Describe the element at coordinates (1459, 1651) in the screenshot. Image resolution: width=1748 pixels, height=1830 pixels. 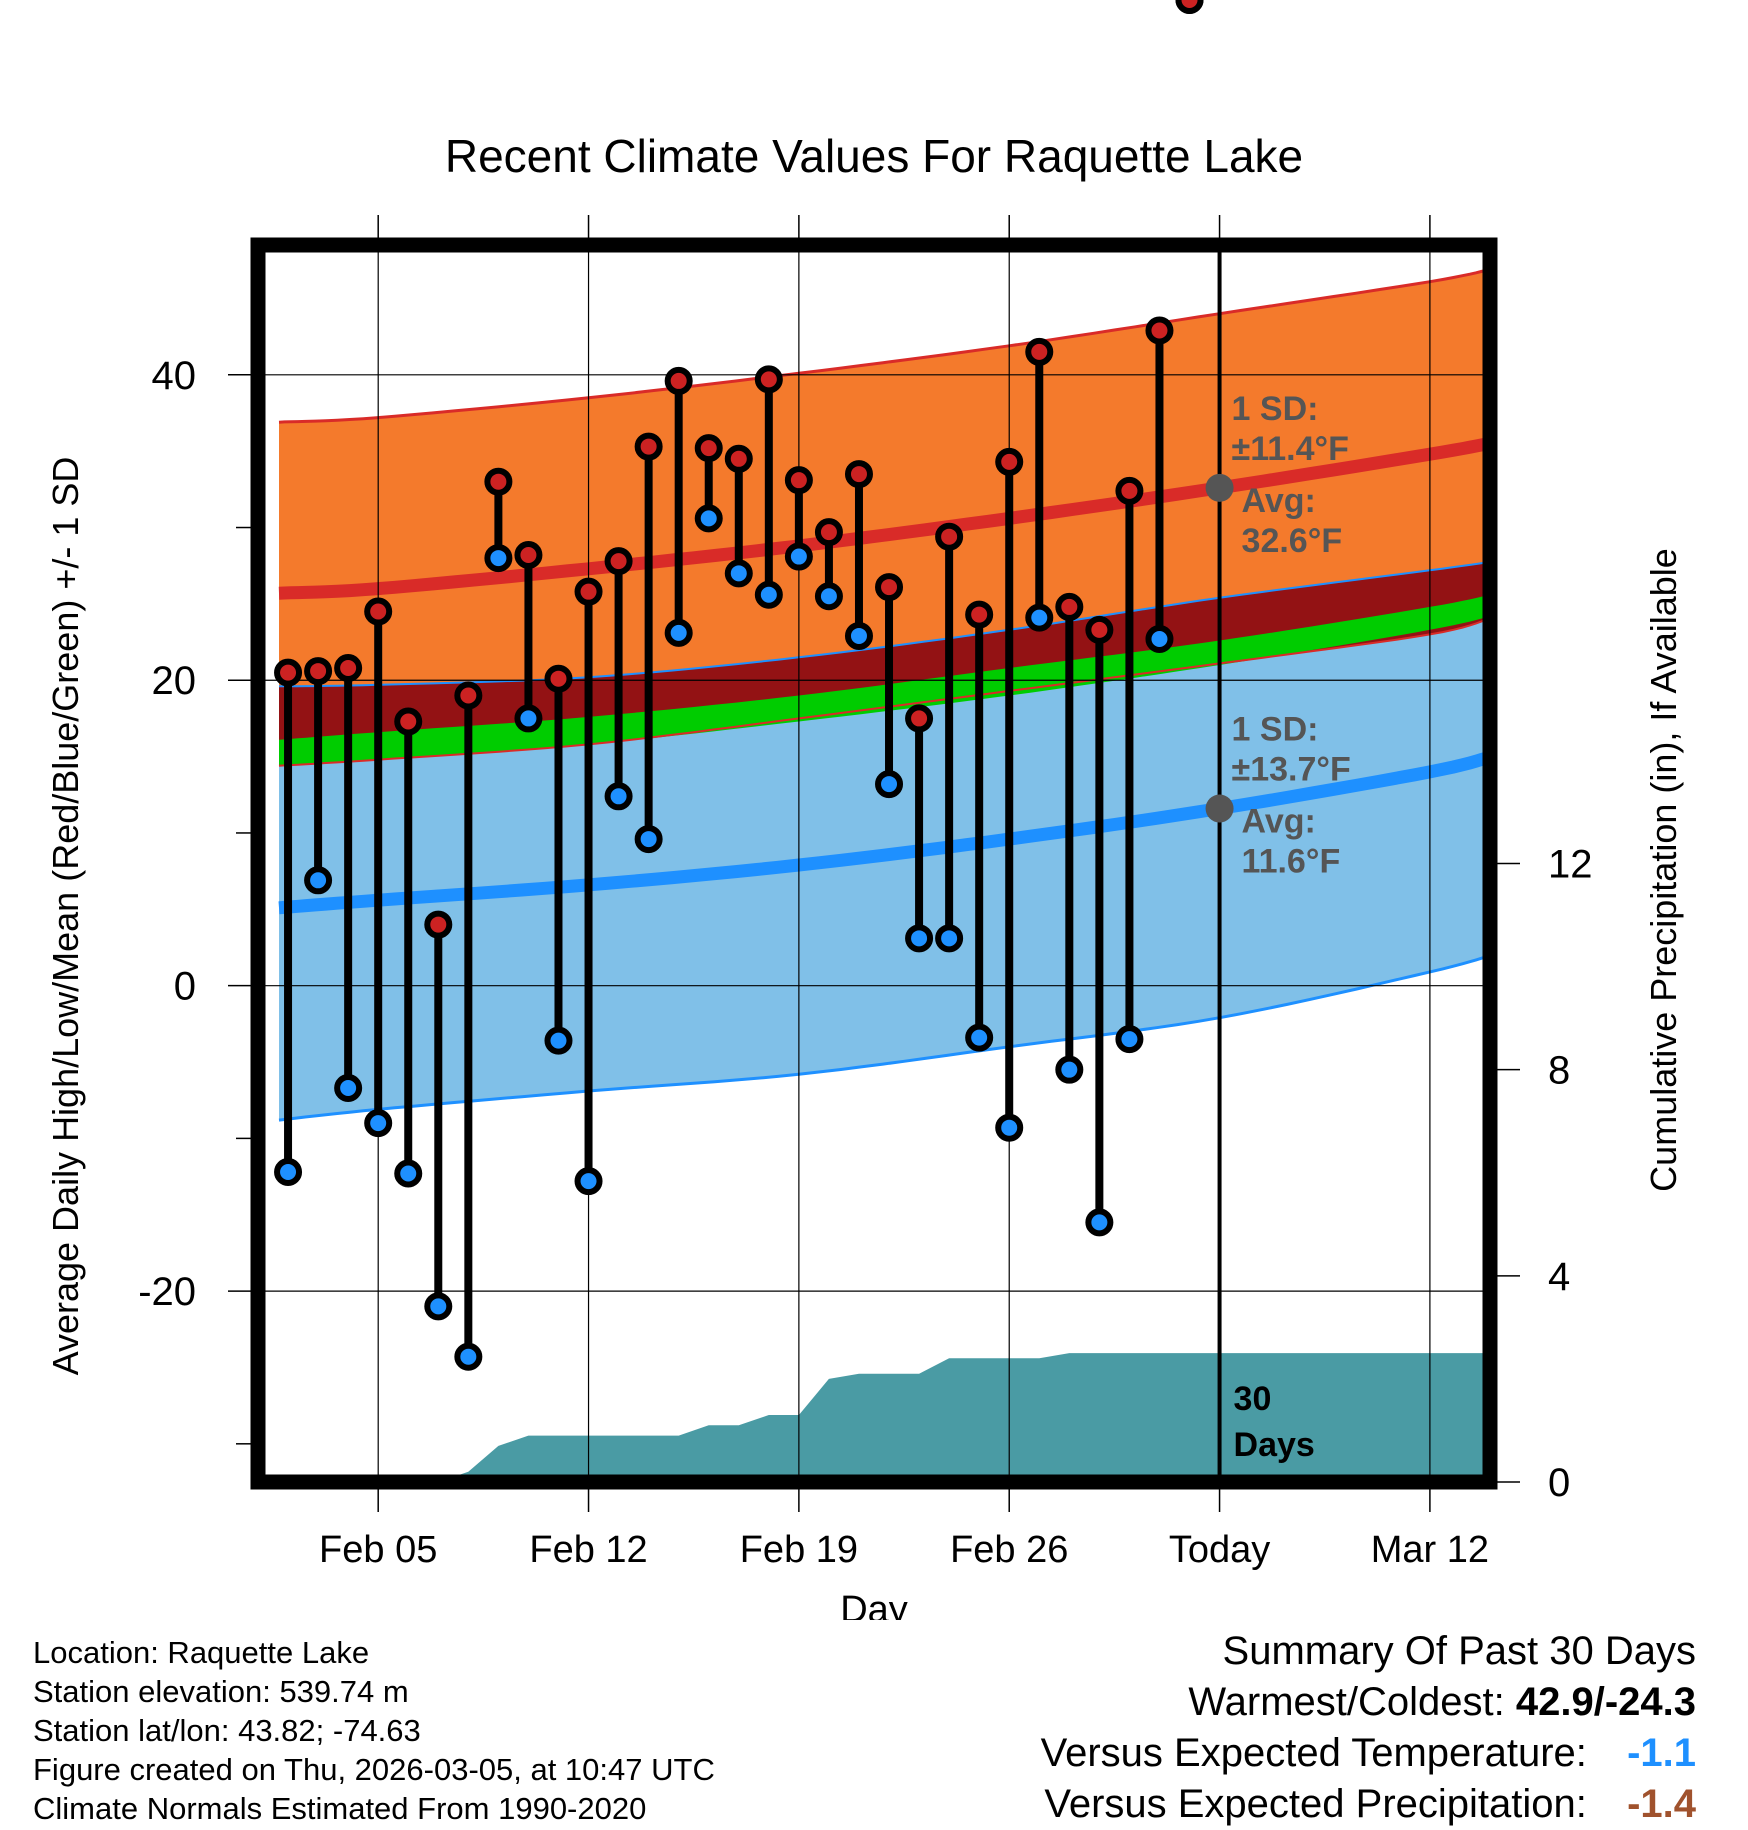
I see `summary-title: Summary Of Past 30 Days` at that location.